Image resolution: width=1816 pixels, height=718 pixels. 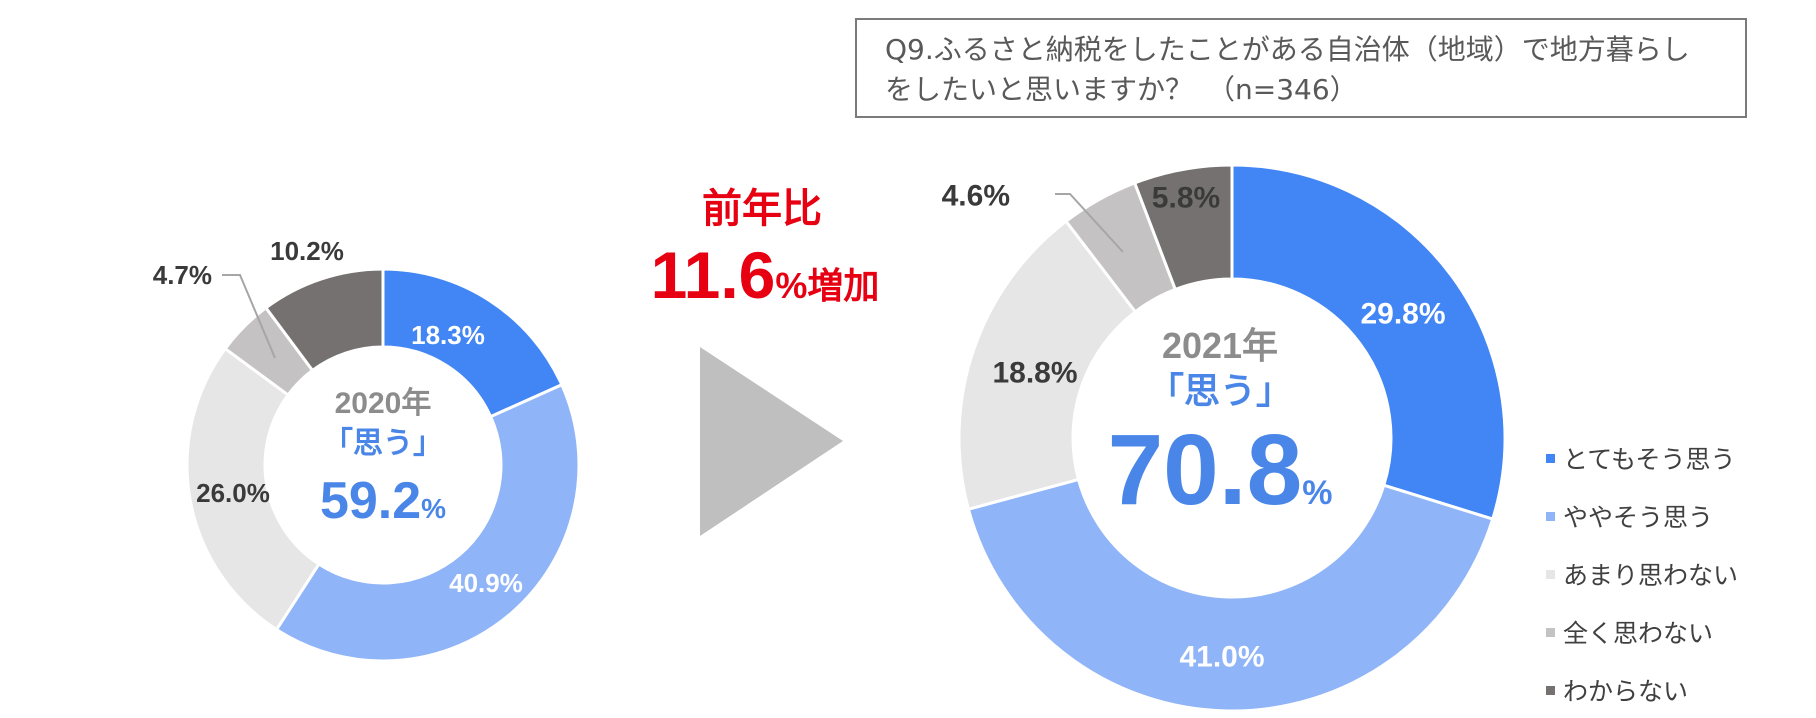 I want to click on data-label-2020-3: 26.0%, so click(x=233, y=493).